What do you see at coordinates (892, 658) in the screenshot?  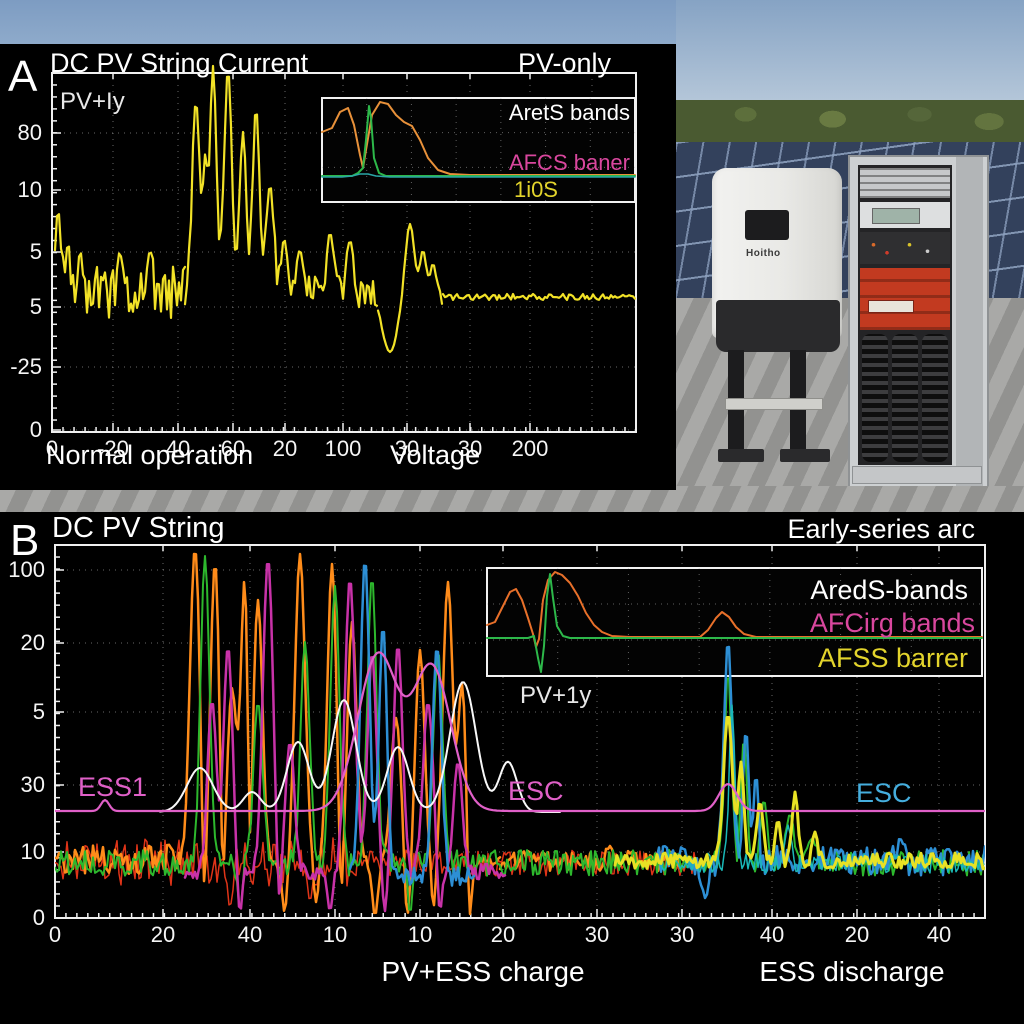 I see `panel-b-legend-afss: AFSS barrer` at bounding box center [892, 658].